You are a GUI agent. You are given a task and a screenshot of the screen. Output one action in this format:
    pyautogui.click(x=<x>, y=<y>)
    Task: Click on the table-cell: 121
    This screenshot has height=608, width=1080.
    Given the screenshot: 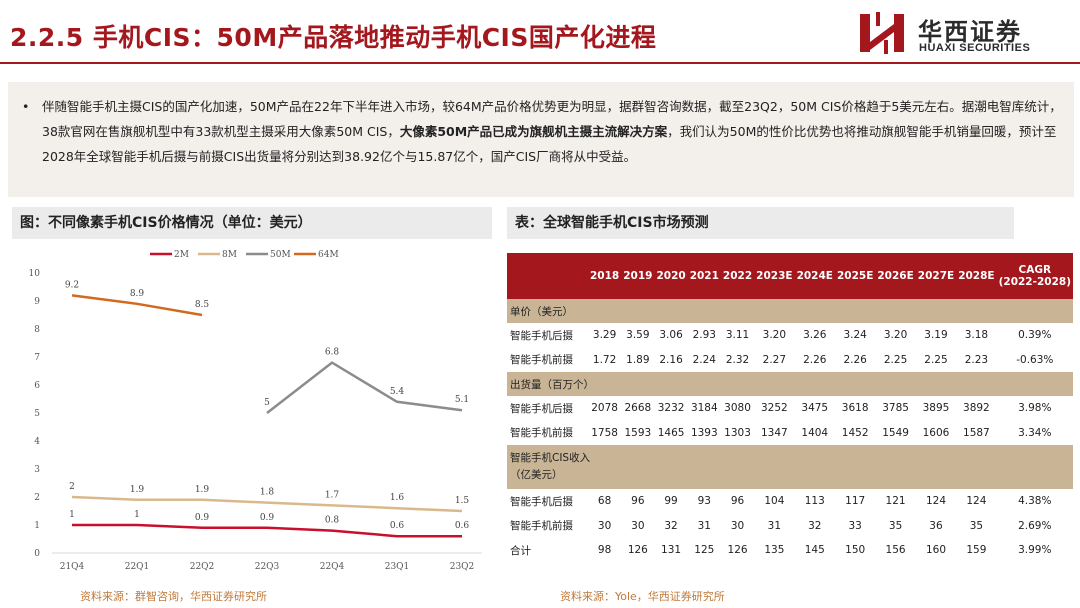 What is the action you would take?
    pyautogui.click(x=895, y=501)
    